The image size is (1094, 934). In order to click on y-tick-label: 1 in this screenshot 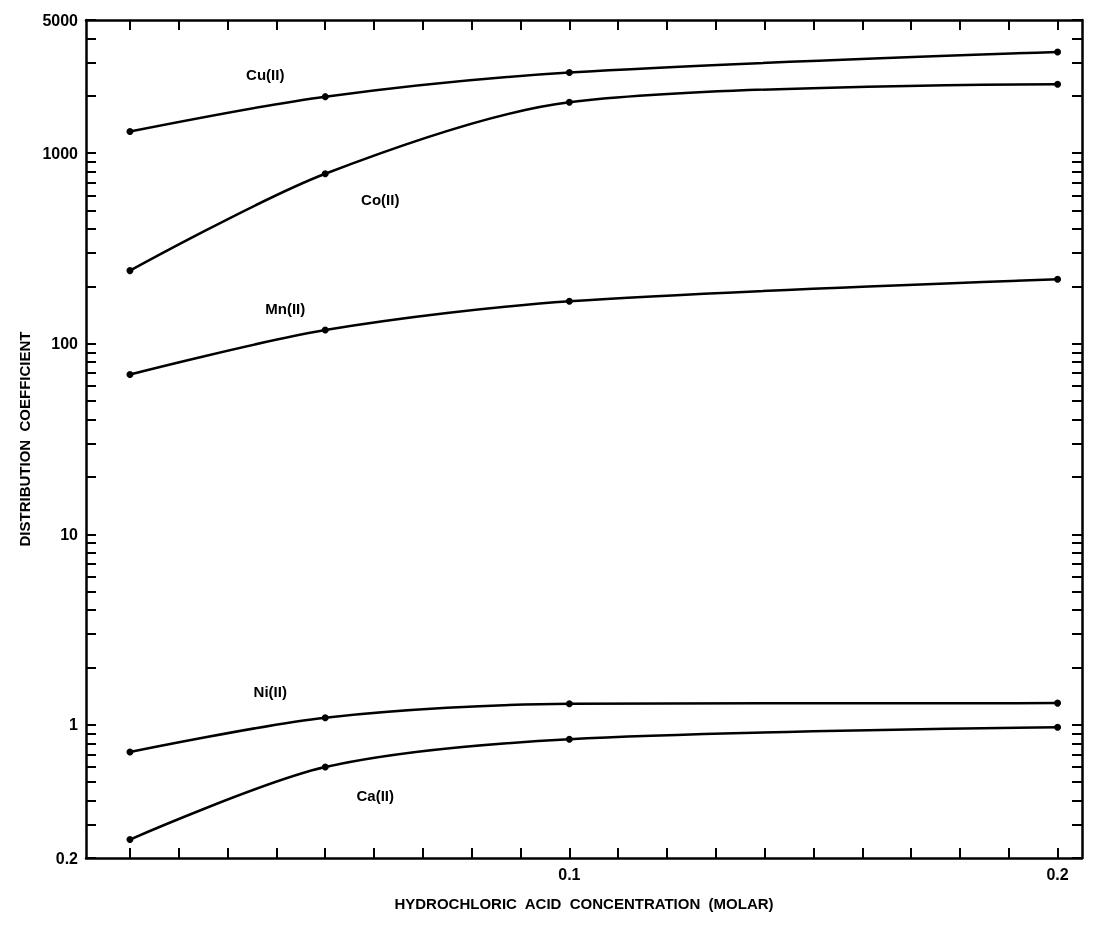, I will do `click(74, 725)`.